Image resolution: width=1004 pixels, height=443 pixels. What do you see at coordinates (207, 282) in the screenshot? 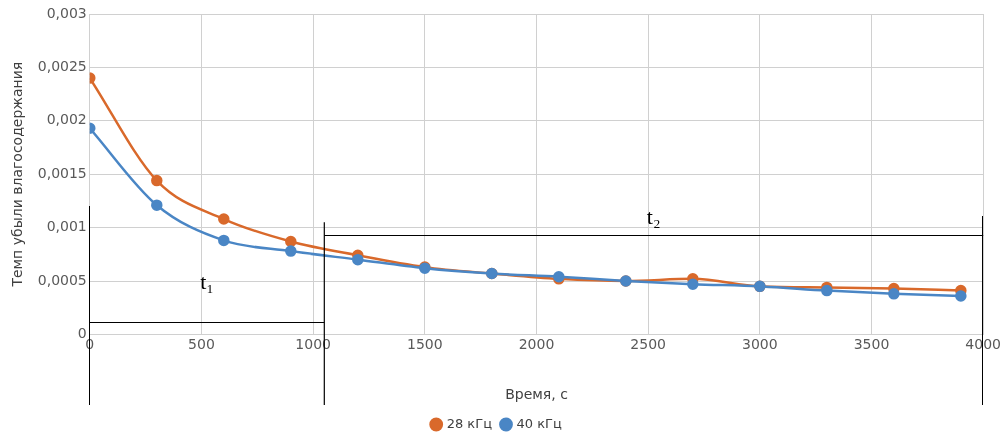
I see `ref-line-label: t₁` at bounding box center [207, 282].